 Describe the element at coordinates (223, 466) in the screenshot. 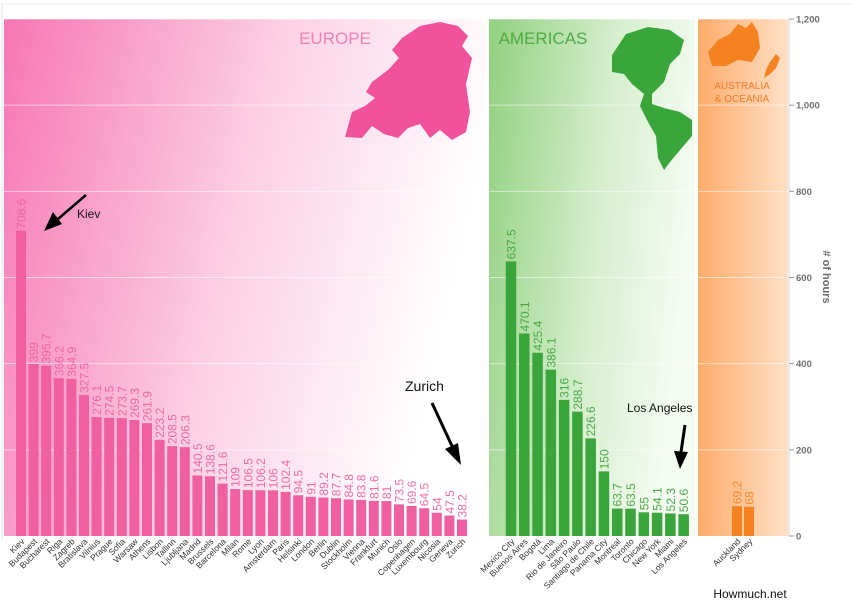

I see `bar-value-label: 121.6` at that location.